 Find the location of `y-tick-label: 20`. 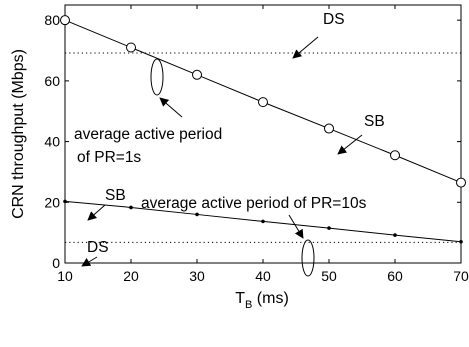

y-tick-label: 20 is located at coordinates (52, 202).